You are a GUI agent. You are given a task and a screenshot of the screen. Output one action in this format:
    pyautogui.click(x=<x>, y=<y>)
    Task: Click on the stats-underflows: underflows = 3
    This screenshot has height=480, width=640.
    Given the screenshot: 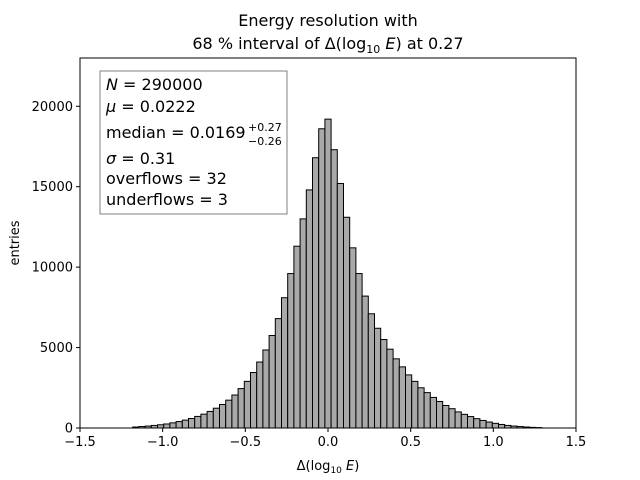 What is the action you would take?
    pyautogui.click(x=167, y=199)
    